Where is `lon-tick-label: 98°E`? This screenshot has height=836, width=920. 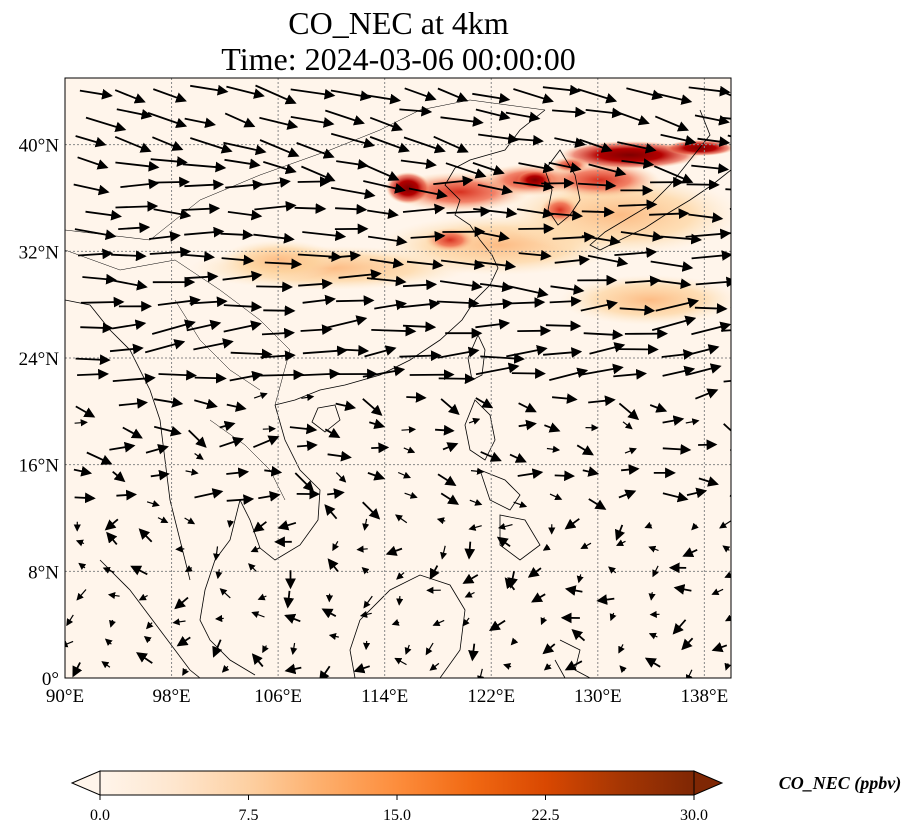
lon-tick-label: 98°E is located at coordinates (171, 696).